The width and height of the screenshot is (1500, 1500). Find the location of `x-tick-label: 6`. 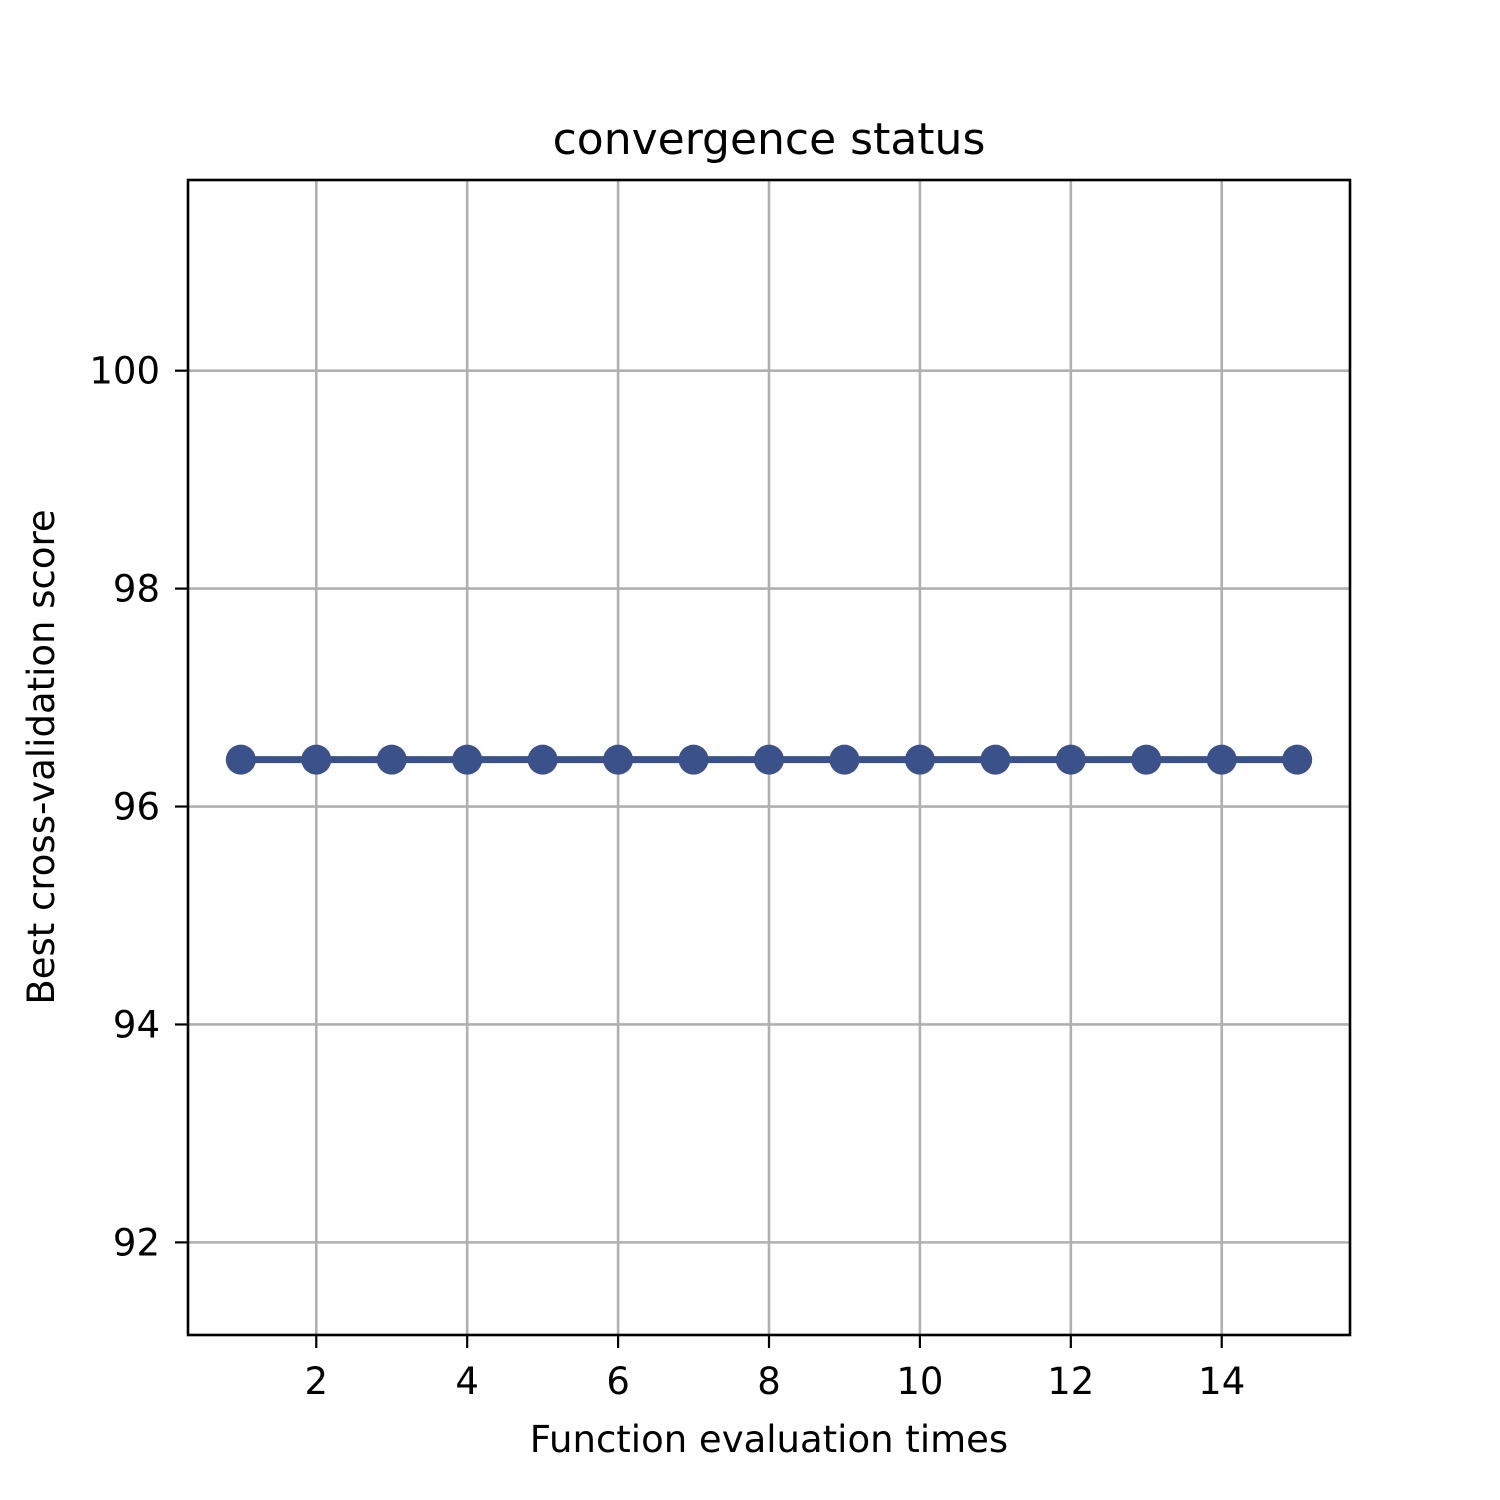

x-tick-label: 6 is located at coordinates (618, 1381).